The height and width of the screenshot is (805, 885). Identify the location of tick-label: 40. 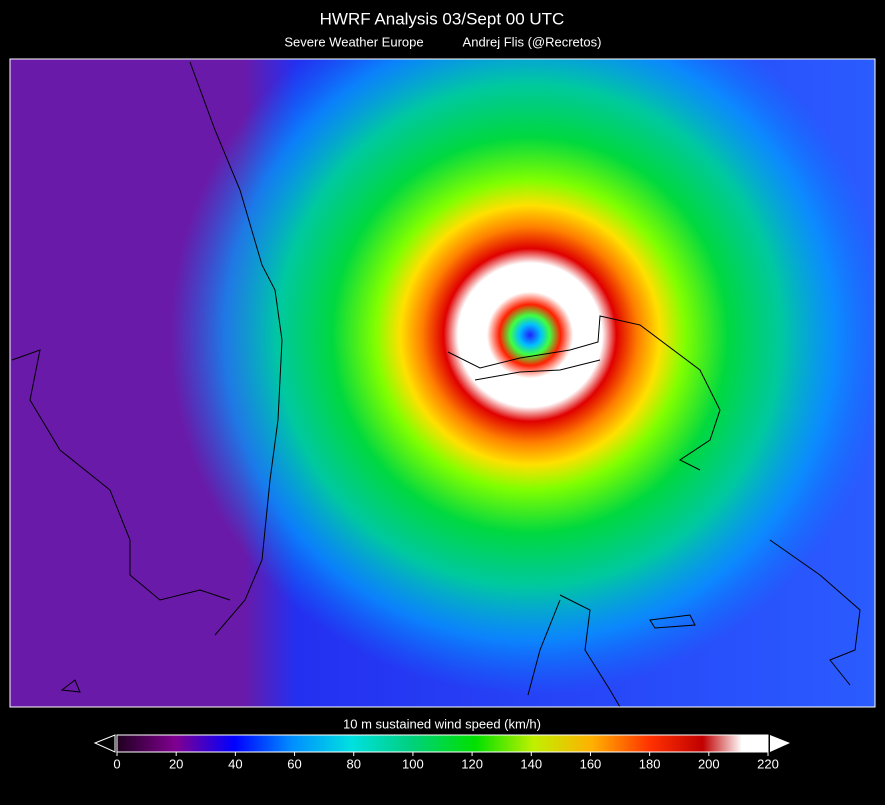
(235, 763).